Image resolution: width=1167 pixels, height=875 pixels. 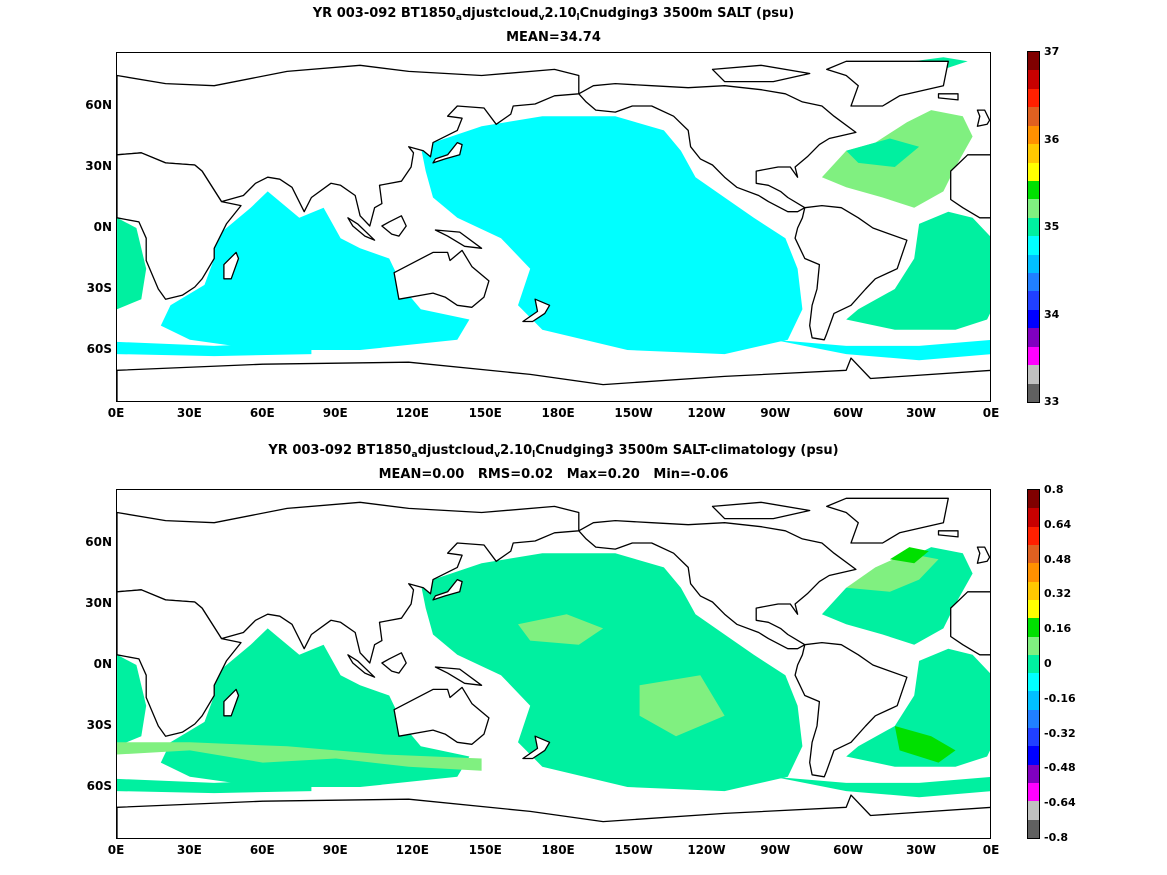 What do you see at coordinates (983, 118) in the screenshot?
I see `land-uk` at bounding box center [983, 118].